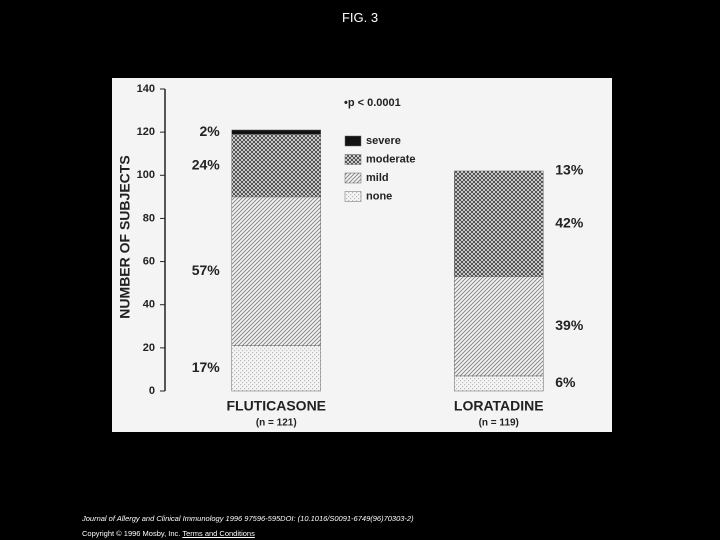  I want to click on y-tick-label: 40, so click(149, 305).